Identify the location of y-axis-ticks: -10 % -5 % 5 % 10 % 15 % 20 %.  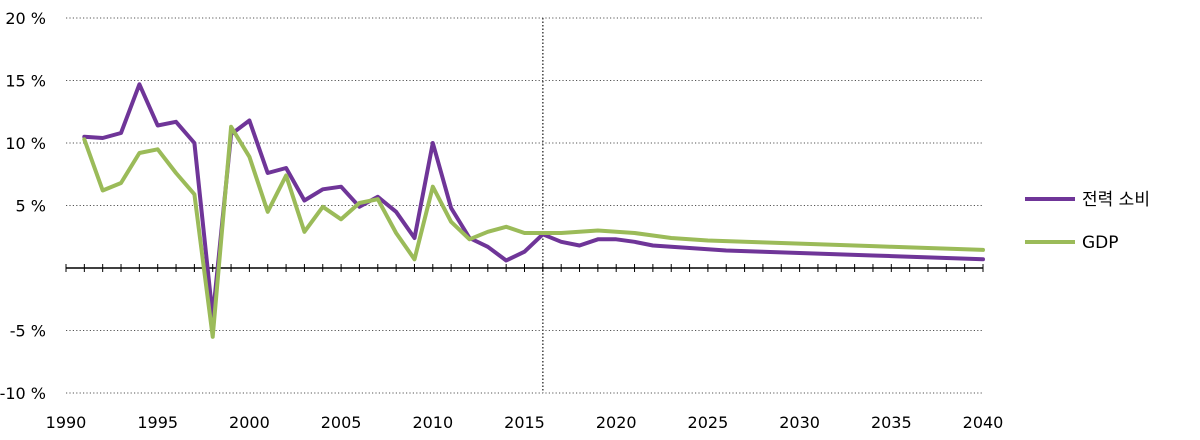
(23, 206).